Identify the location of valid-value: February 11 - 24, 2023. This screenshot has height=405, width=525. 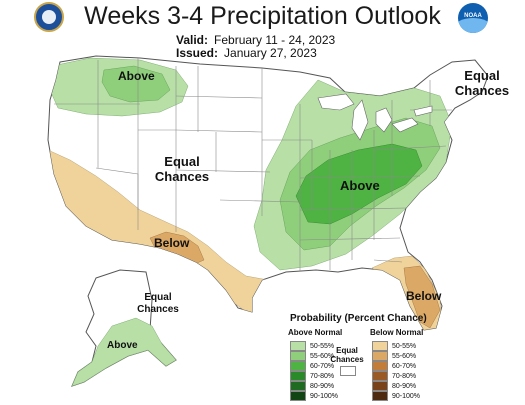
(275, 40).